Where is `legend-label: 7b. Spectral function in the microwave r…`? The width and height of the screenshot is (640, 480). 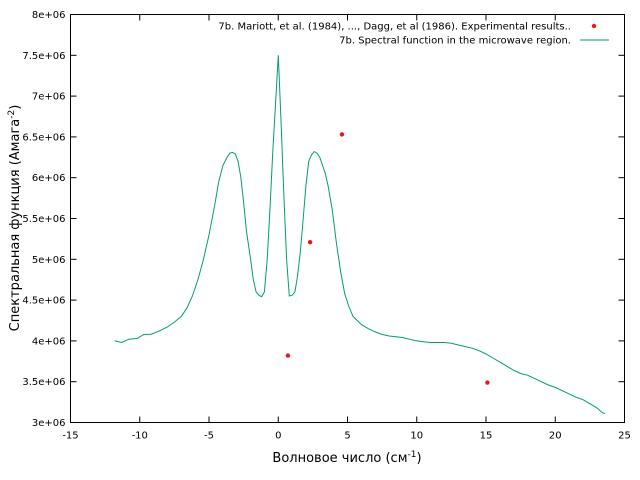
legend-label: 7b. Spectral function in the microwave r… is located at coordinates (455, 41).